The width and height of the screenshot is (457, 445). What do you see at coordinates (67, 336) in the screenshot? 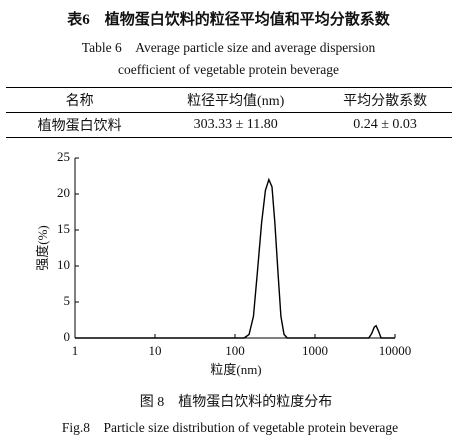
I see `y-tick-label: 0` at bounding box center [67, 336].